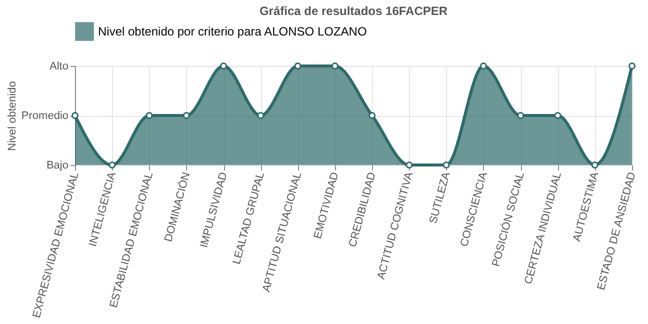 Image resolution: width=648 pixels, height=324 pixels. I want to click on y-axis-title: Nivel obtenido, so click(12, 116).